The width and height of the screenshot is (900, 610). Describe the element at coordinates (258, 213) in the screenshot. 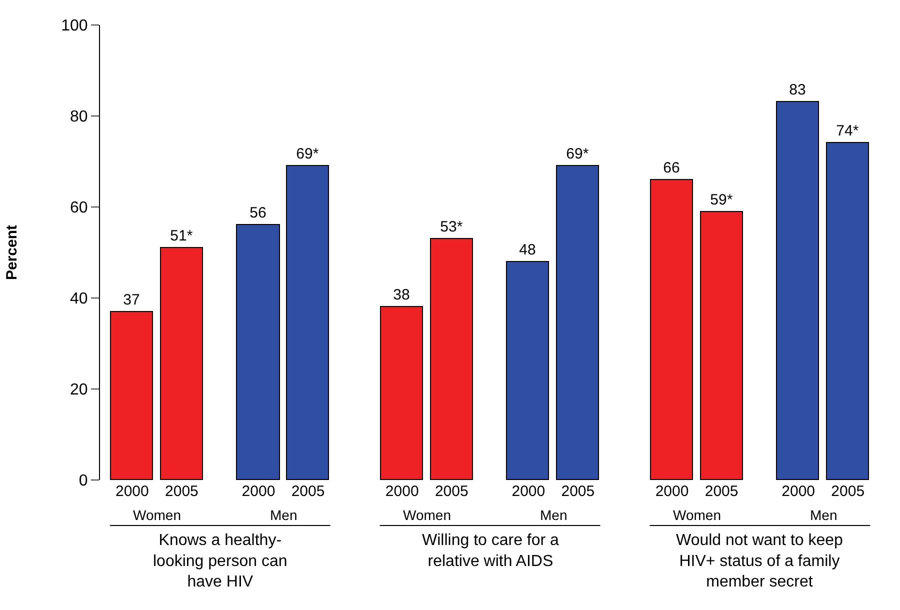

I see `data-label: 56` at that location.